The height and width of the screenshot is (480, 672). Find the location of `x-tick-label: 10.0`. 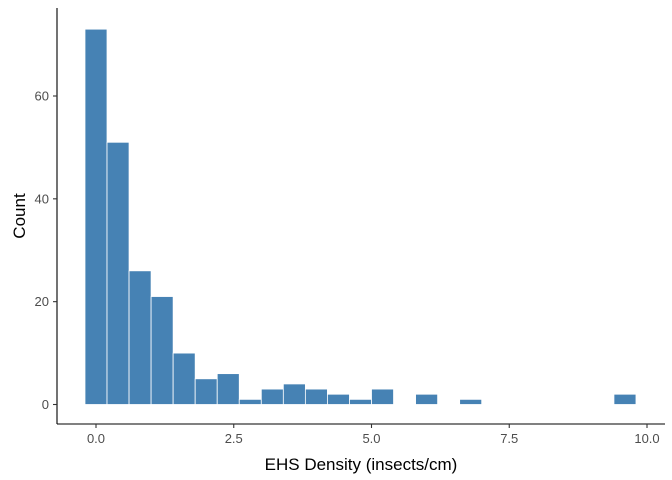

x-tick-label: 10.0 is located at coordinates (646, 438).